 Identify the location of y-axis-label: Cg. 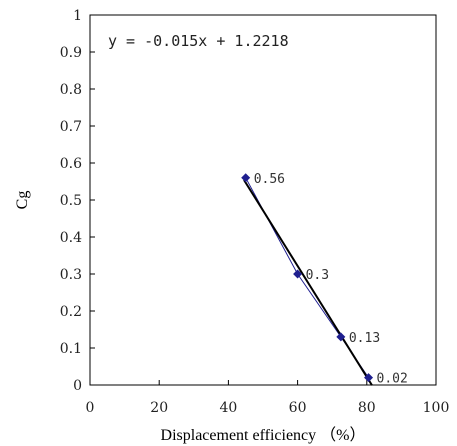
(22, 200).